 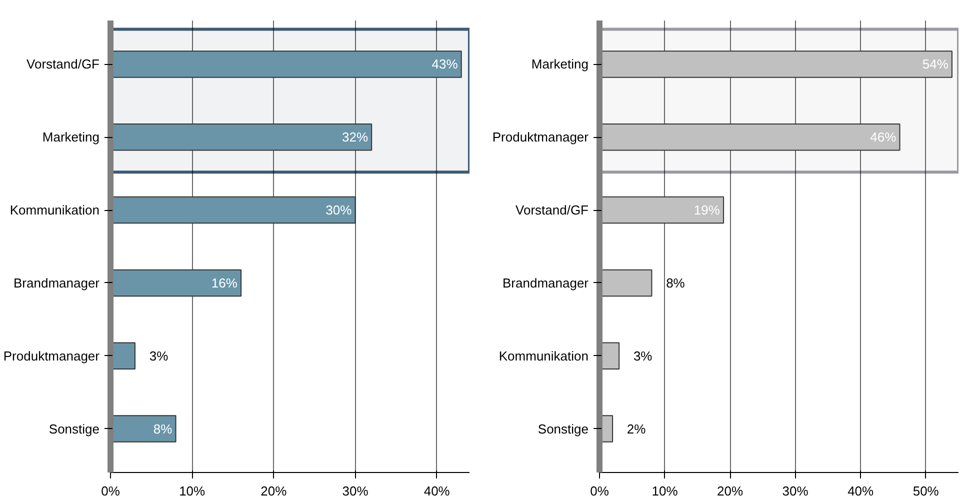 I want to click on data-label: 19%, so click(x=707, y=210).